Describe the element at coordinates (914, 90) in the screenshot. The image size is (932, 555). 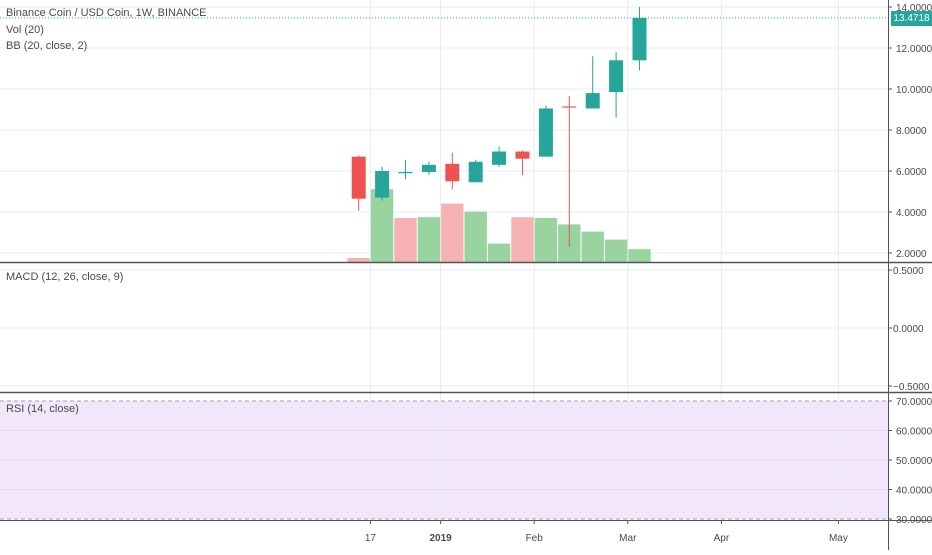
I see `price-tick-label: 10.0000` at that location.